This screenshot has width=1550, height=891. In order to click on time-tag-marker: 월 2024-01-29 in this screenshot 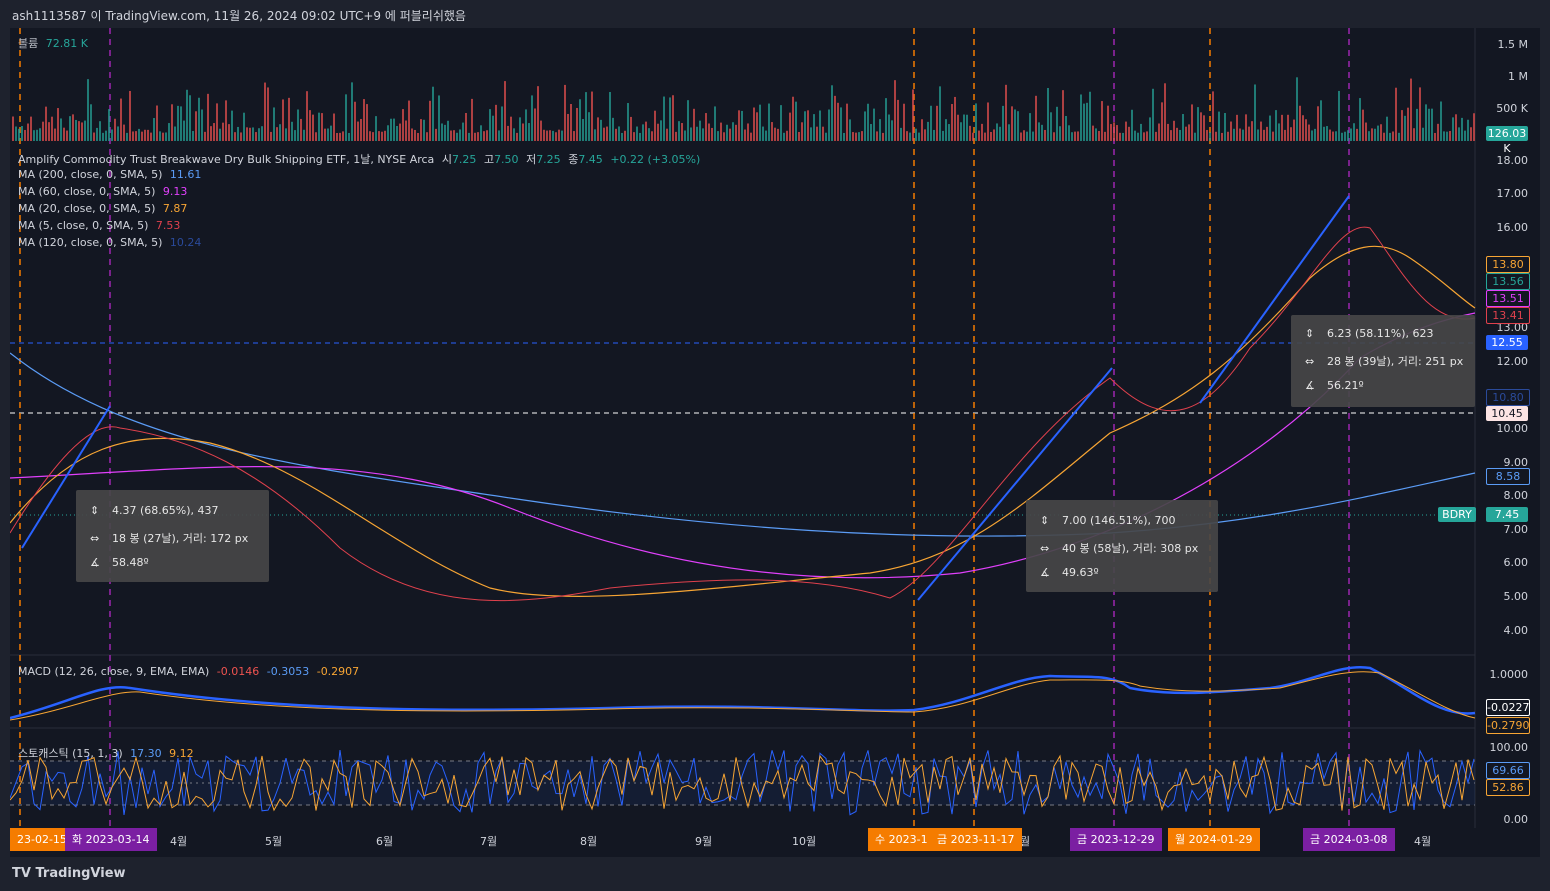, I will do `click(1214, 839)`.